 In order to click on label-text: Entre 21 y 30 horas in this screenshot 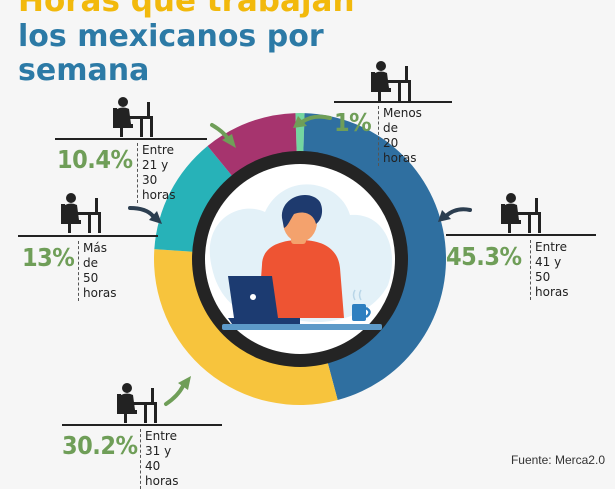, I will do `click(156, 173)`.